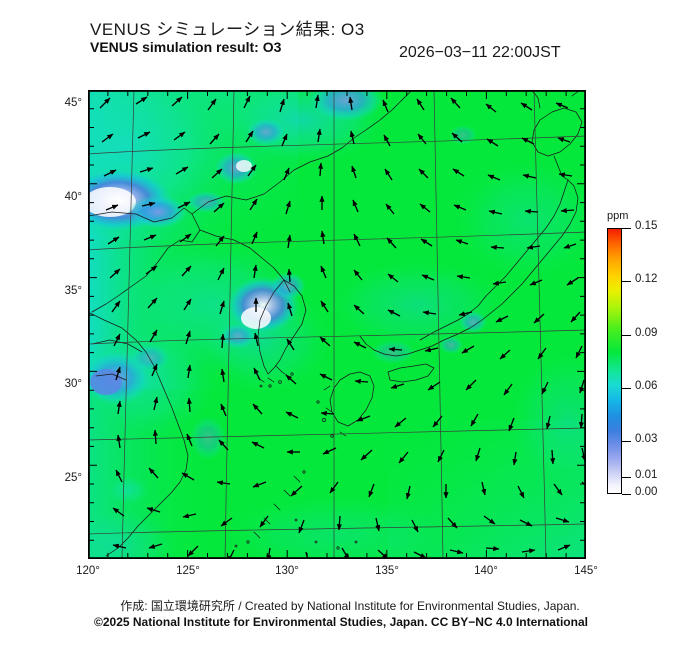  I want to click on timestamp-label: 2026−03−11 22:00JST, so click(480, 52).